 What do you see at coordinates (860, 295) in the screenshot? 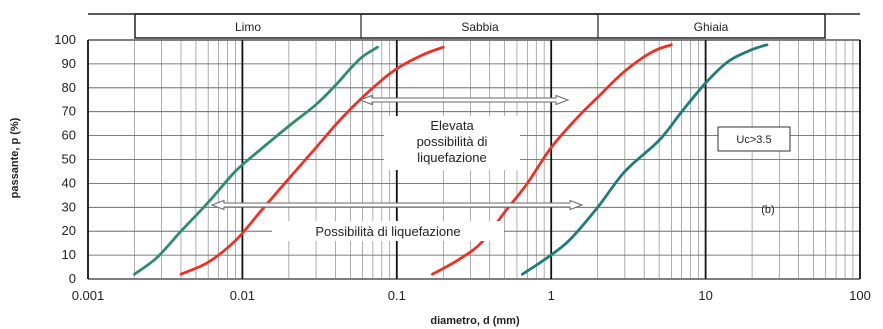
I see `x-tick-label: 100` at bounding box center [860, 295].